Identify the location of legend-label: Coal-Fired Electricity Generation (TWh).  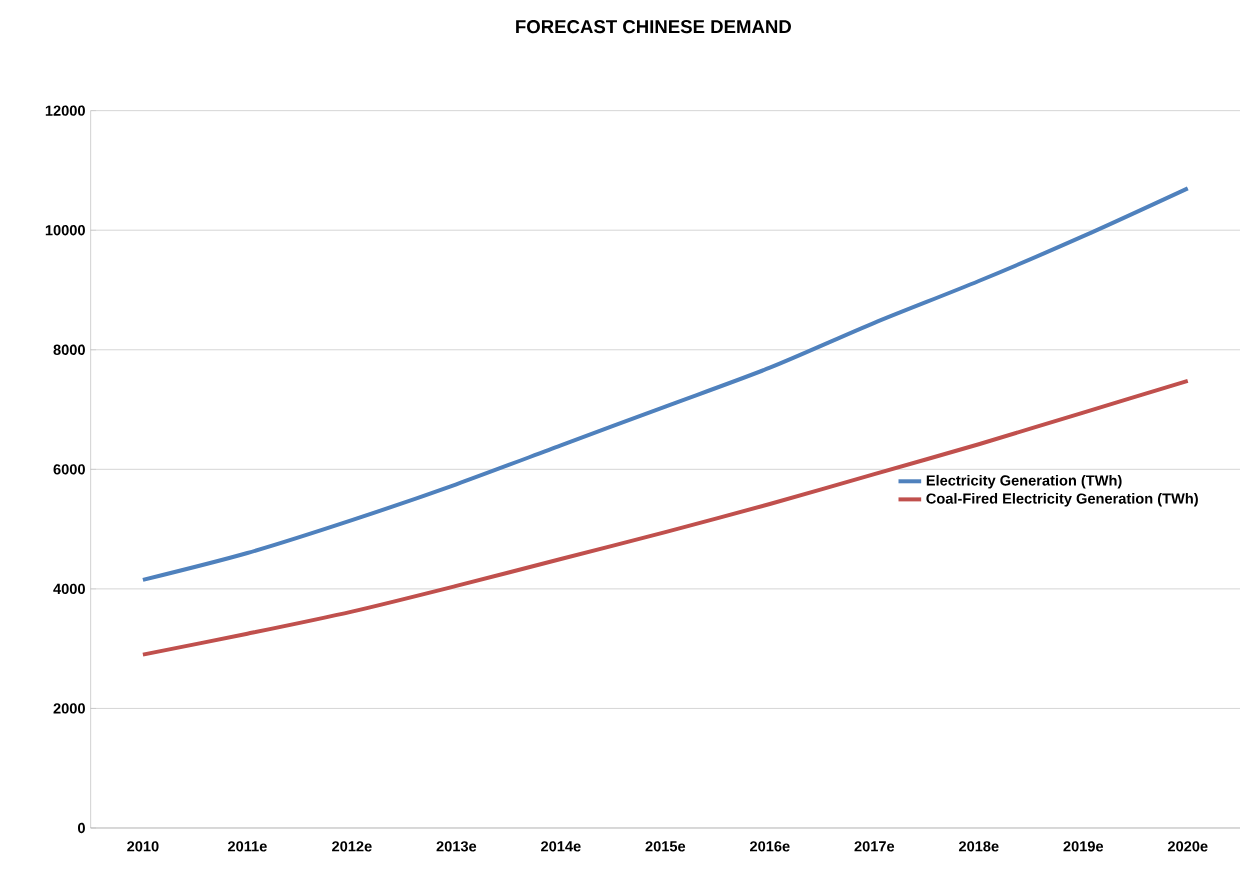
(1062, 499).